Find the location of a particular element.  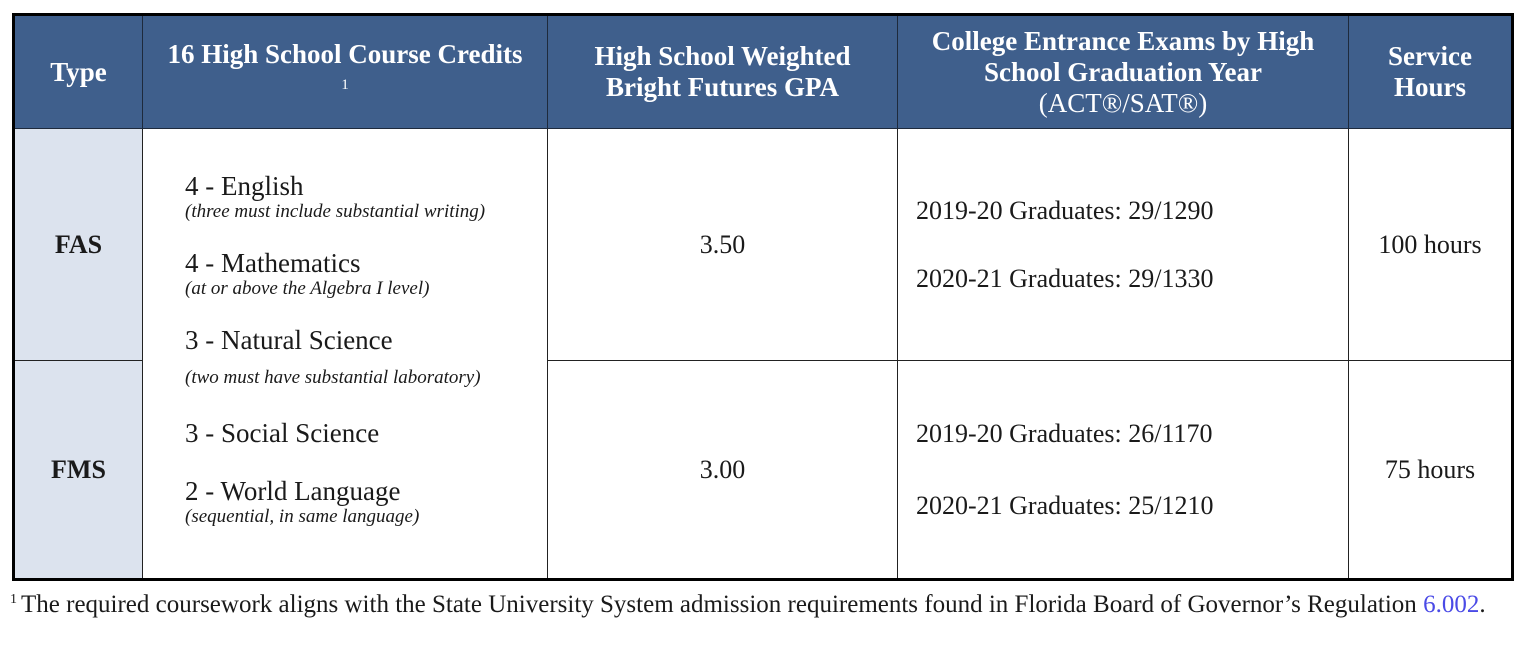

header-gpa-label: High School Weighted Bright Futures GPA is located at coordinates (722, 71).